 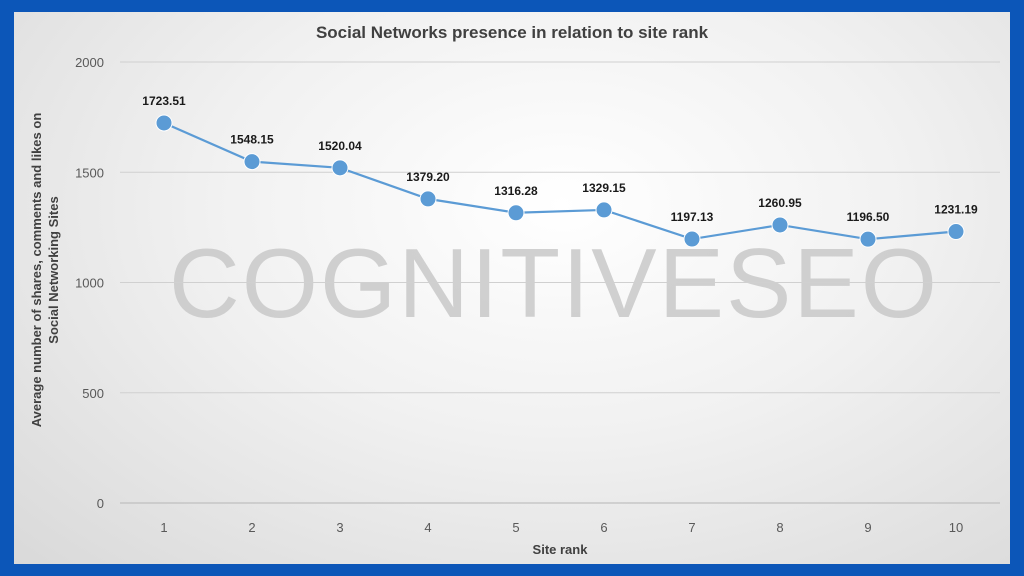 I want to click on y-tick-label: 1000, so click(x=89, y=283).